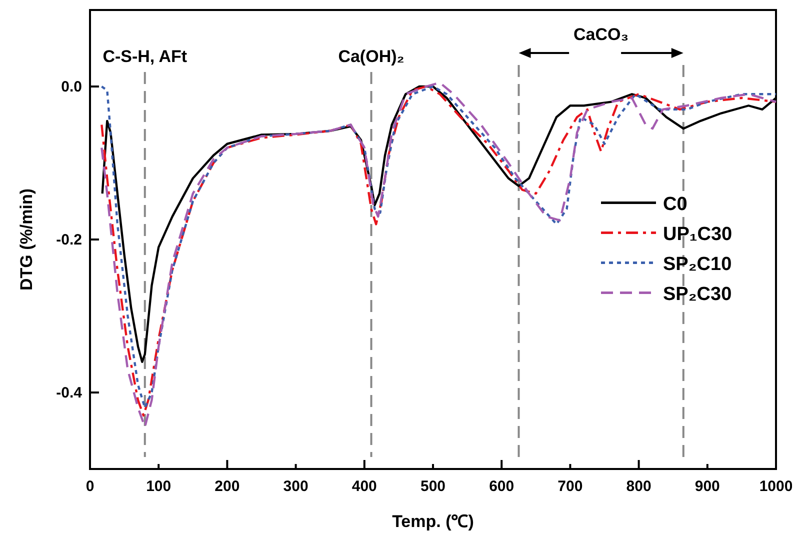 This screenshot has width=800, height=547. I want to click on x-tick-label: 800, so click(639, 486).